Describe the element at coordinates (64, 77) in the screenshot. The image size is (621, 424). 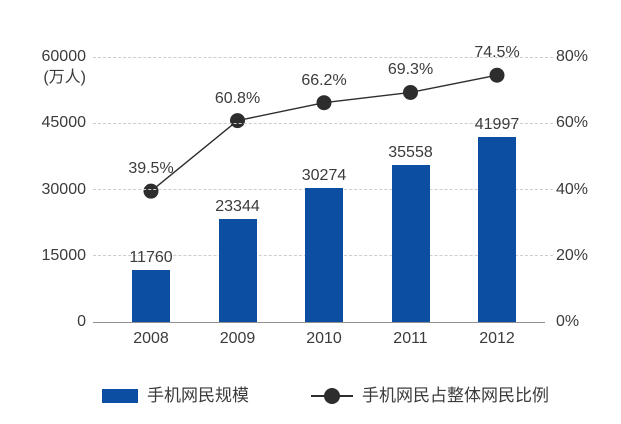
I see `y-axis-unit: (万人)` at that location.